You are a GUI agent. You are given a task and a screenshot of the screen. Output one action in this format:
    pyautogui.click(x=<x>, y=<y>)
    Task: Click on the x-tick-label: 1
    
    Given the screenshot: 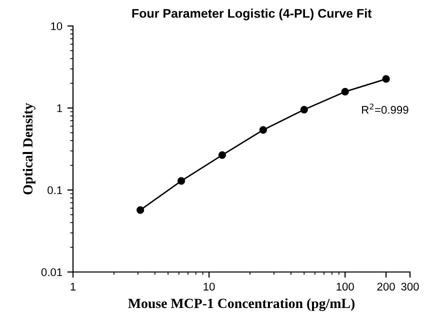 What is the action you would take?
    pyautogui.click(x=73, y=286)
    